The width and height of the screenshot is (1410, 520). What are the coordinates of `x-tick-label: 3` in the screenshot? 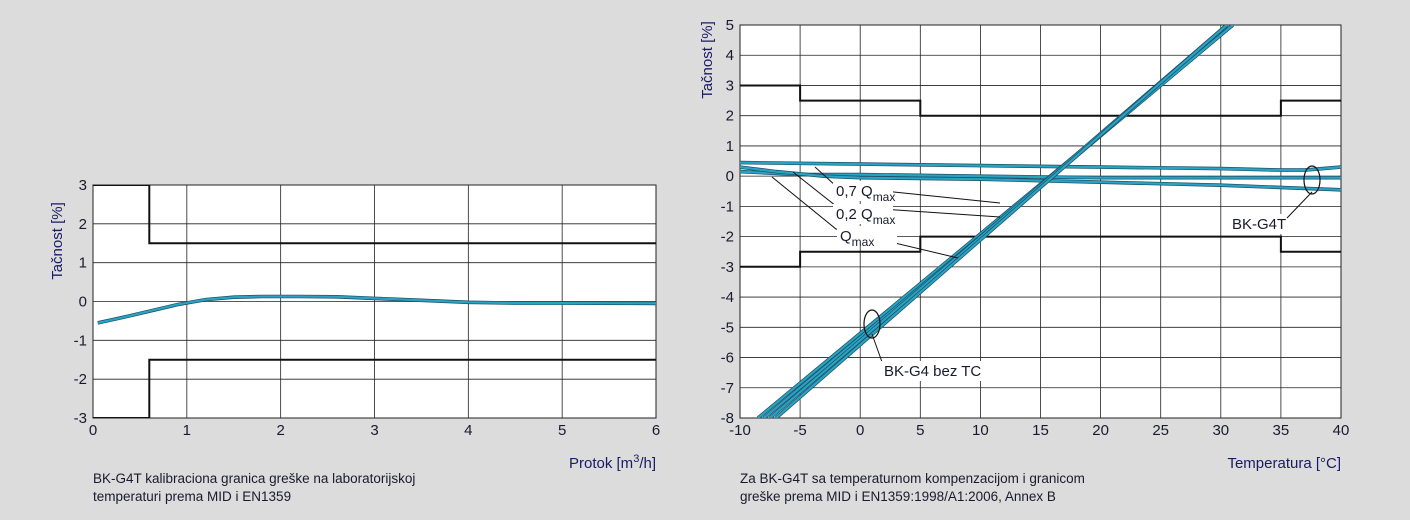 It's located at (374, 430).